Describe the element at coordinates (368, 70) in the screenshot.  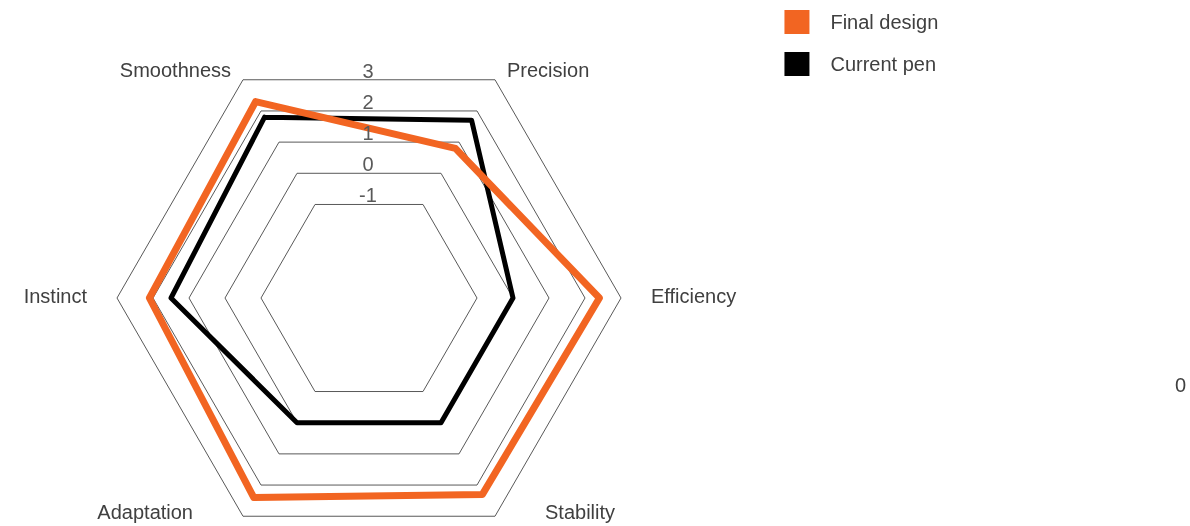
I see `y-tick-label: 3` at that location.